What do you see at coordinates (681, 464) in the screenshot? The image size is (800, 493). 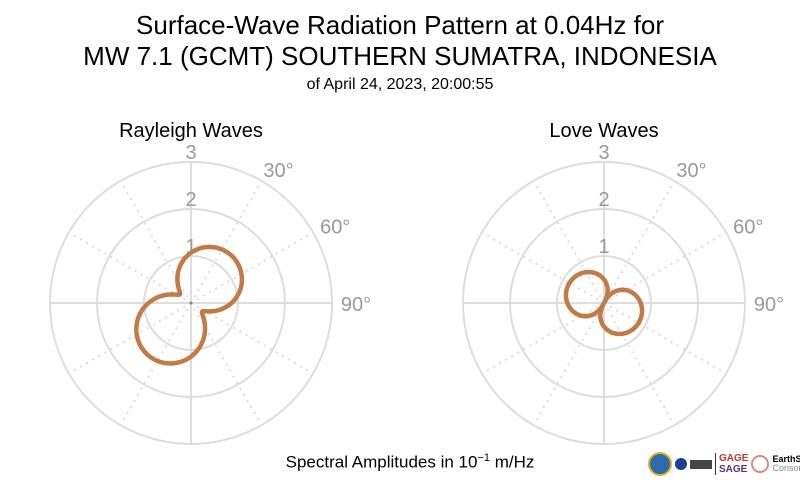 I see `nasa-logo` at bounding box center [681, 464].